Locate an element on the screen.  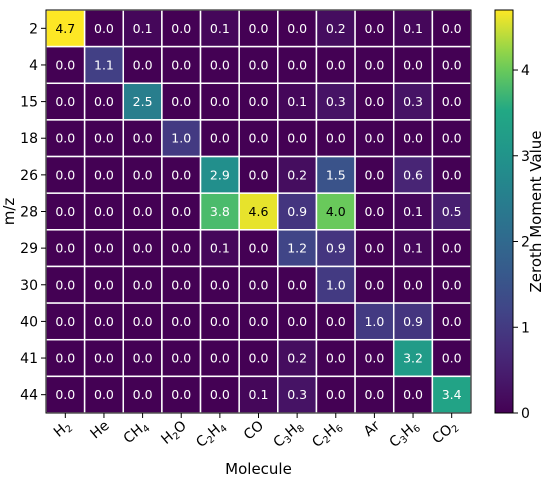
colorbar-ticks: 0 1 2 3 4 is located at coordinates (521, 242).